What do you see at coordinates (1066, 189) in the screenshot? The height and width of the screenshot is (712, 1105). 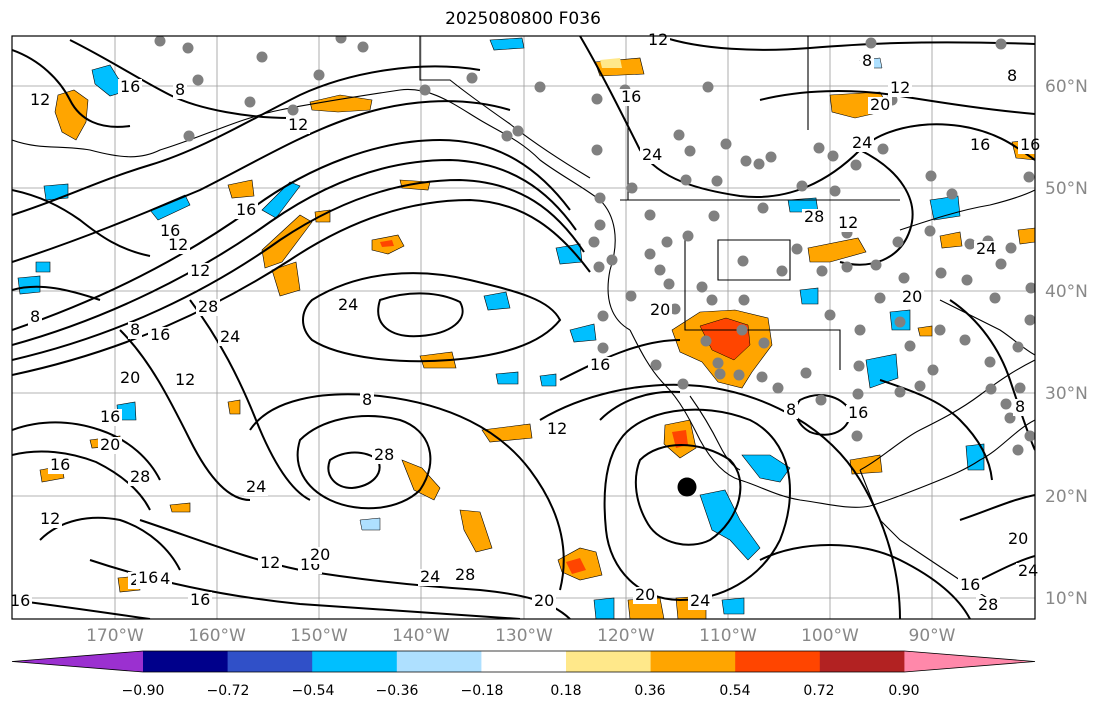 I see `lat-label: 50°N` at bounding box center [1066, 189].